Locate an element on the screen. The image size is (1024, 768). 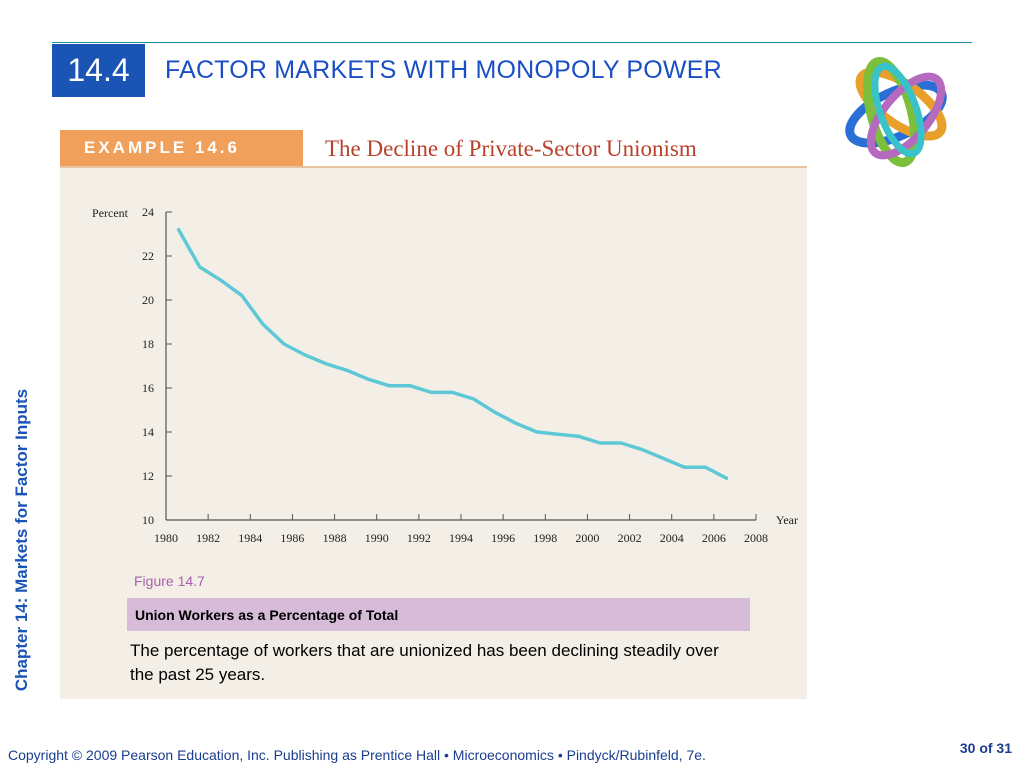
x-tick-label: 1994 is located at coordinates (461, 538).